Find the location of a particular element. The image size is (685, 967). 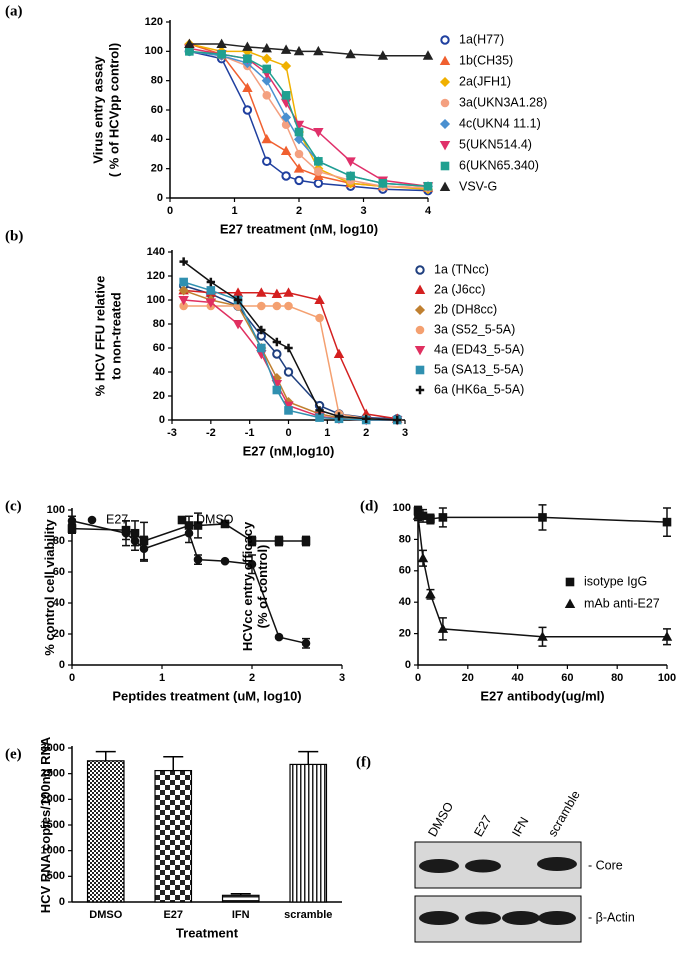

y-axis-title: Virus entry assay is located at coordinates (97, 110).